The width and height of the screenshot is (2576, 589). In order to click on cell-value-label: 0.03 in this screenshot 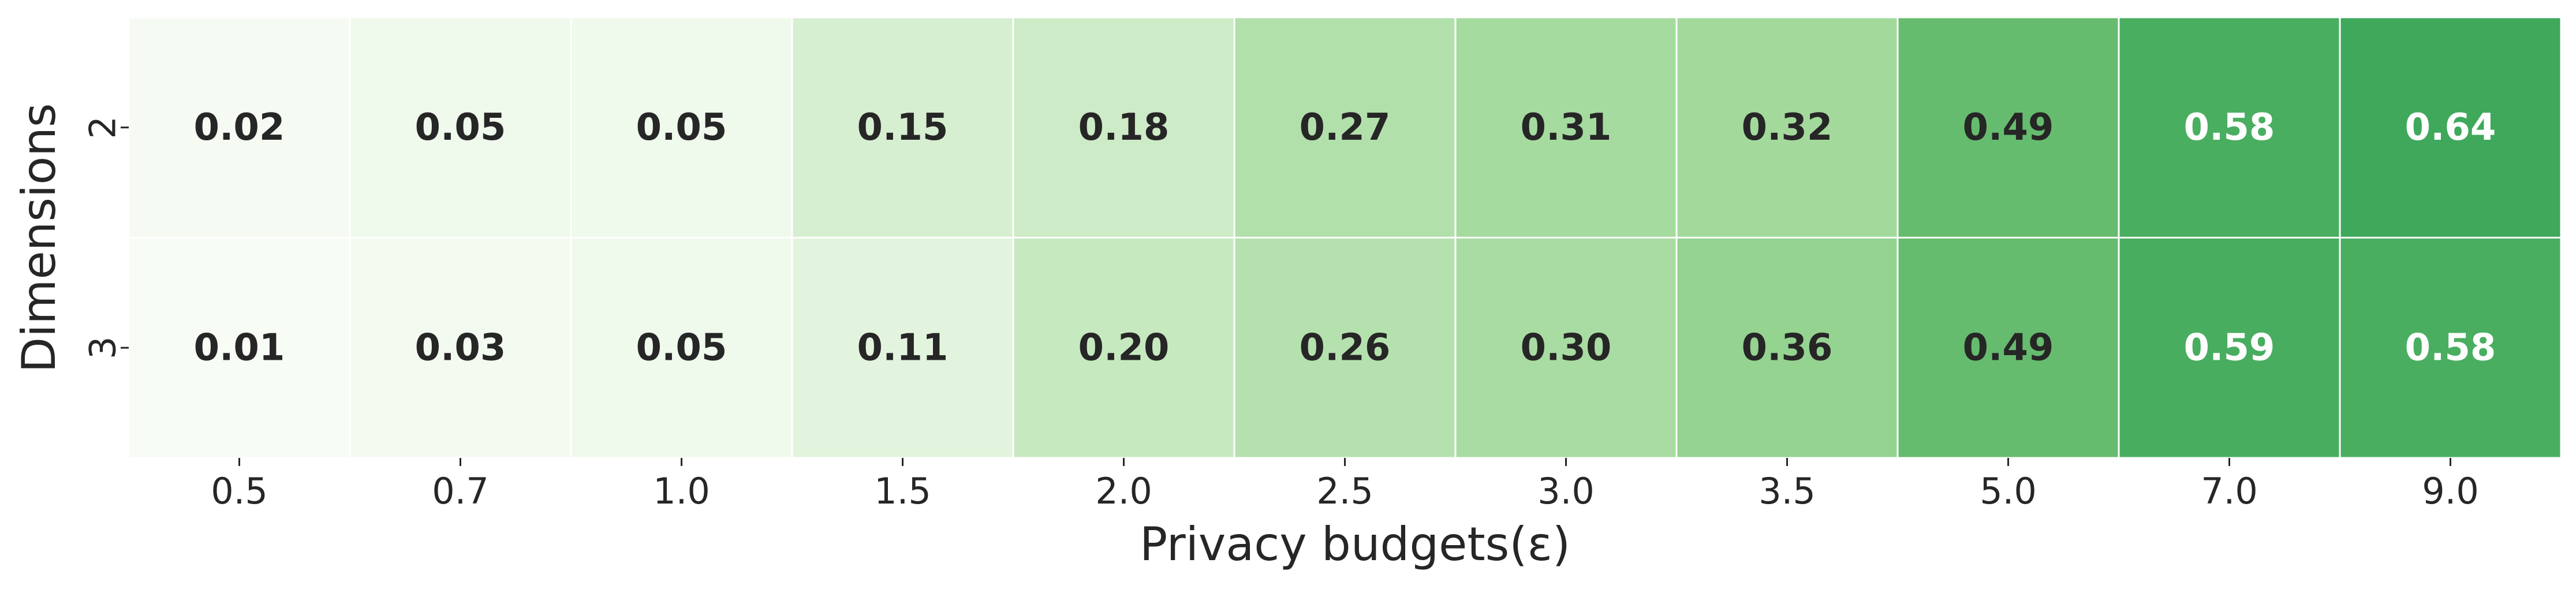, I will do `click(460, 347)`.